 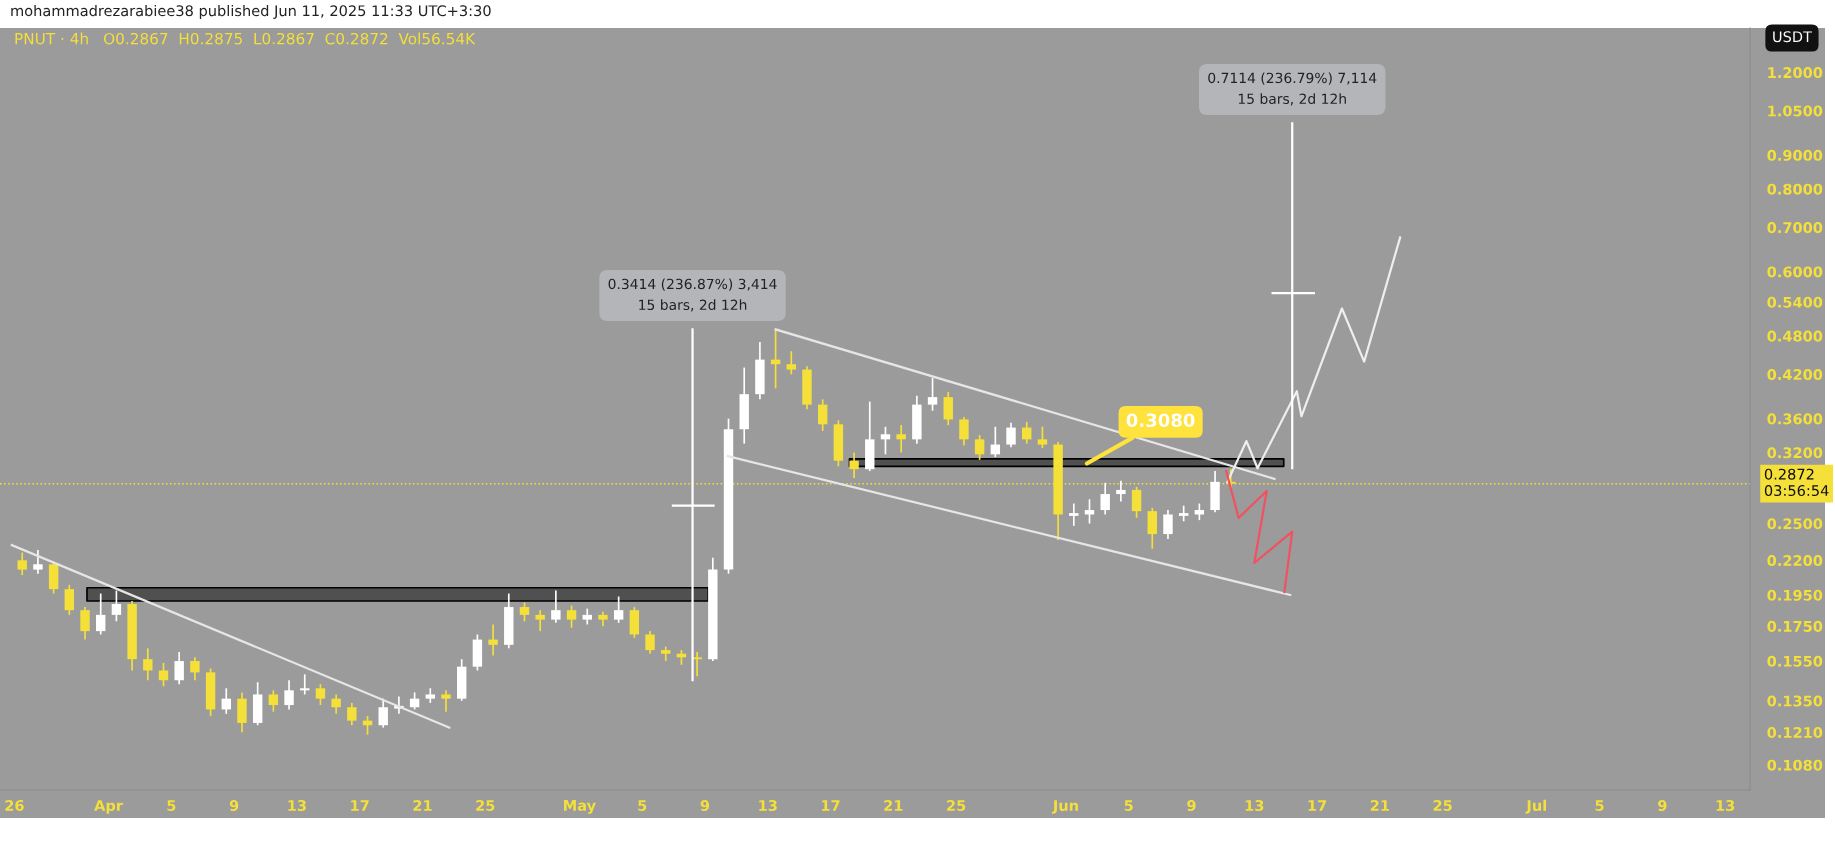 What do you see at coordinates (1795, 272) in the screenshot?
I see `y-tick-label: 0.6000` at bounding box center [1795, 272].